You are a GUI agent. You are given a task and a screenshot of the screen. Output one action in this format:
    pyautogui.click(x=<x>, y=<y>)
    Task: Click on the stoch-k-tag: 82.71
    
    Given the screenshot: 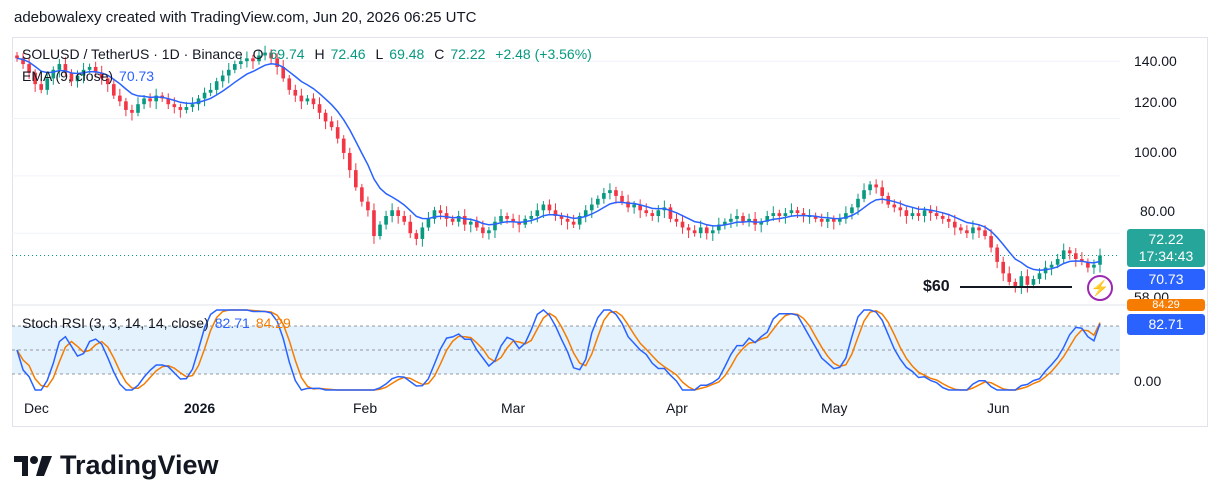 What is the action you would take?
    pyautogui.click(x=1166, y=324)
    